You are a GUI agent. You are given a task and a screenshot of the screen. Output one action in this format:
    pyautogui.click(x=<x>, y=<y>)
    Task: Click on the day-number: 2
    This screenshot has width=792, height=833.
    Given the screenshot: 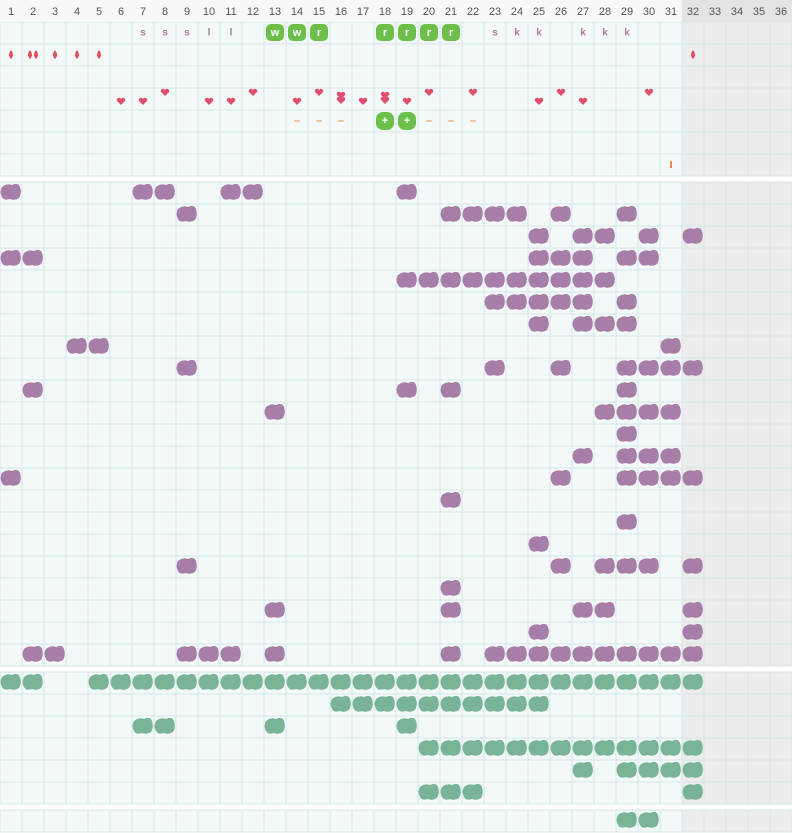 What is the action you would take?
    pyautogui.click(x=33, y=12)
    